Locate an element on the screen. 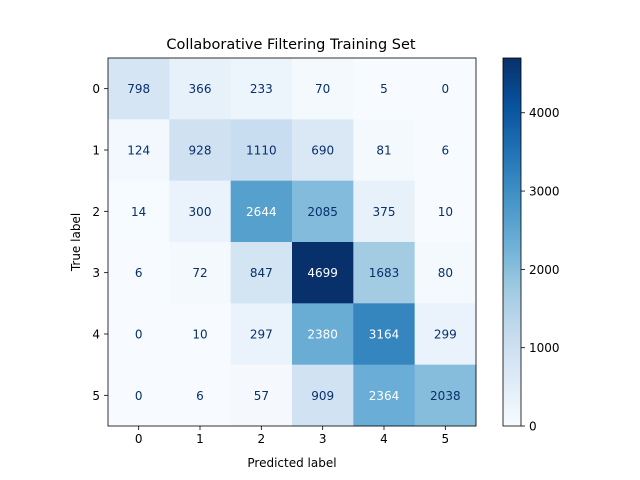  y-tick-label-4: 4 is located at coordinates (96, 335).